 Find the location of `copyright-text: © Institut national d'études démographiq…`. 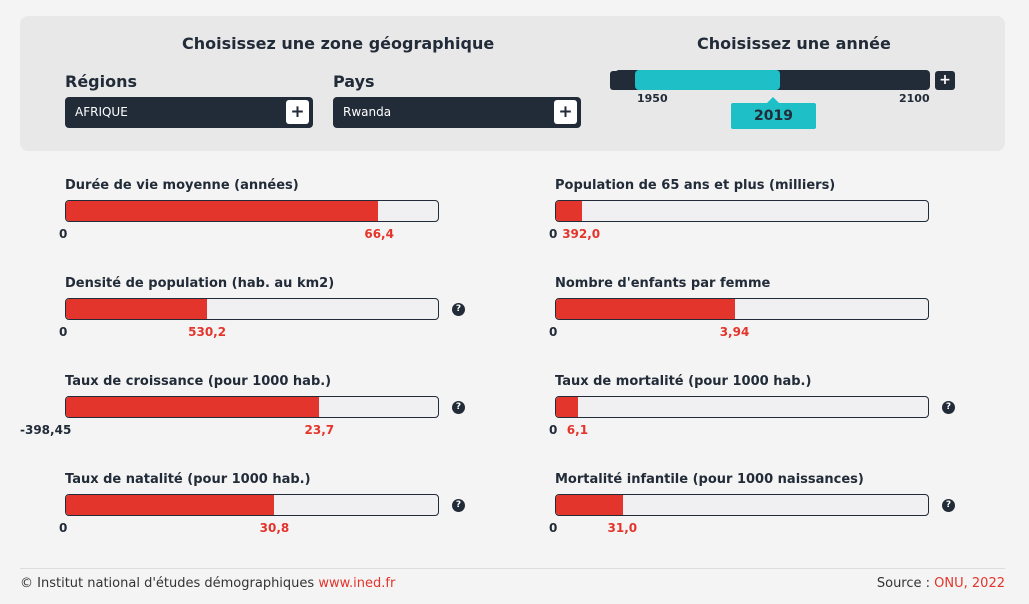

copyright-text: © Institut national d'études démographiq… is located at coordinates (169, 583).